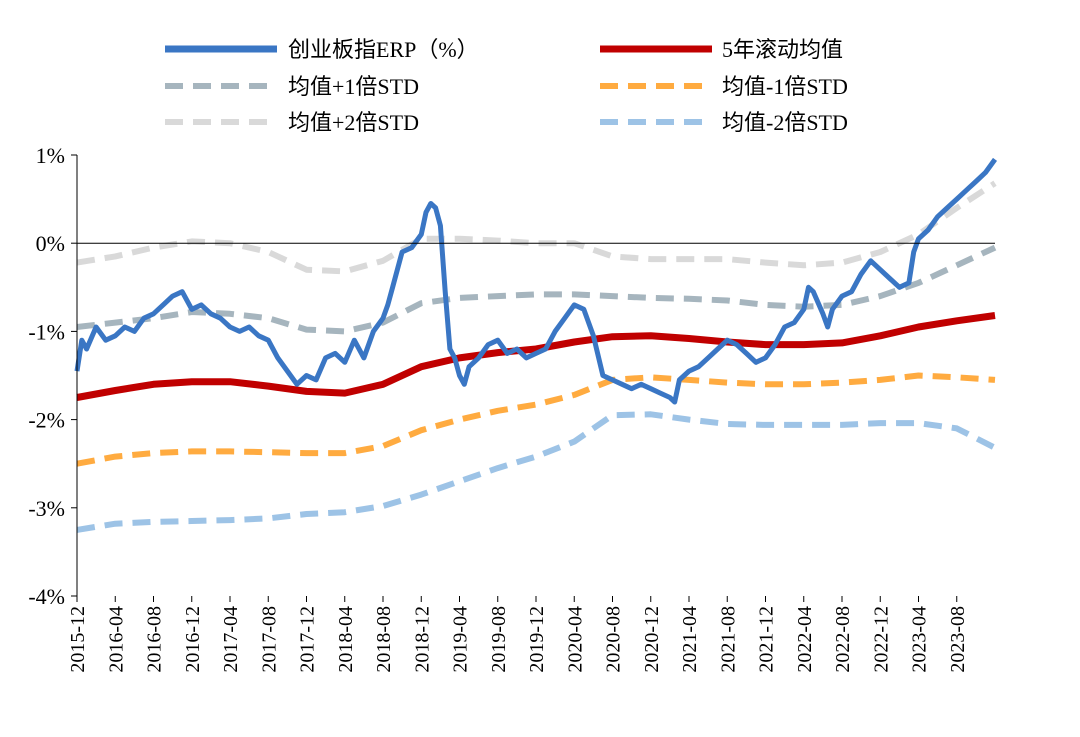  I want to click on y-tick-label: -4%, so click(46, 596).